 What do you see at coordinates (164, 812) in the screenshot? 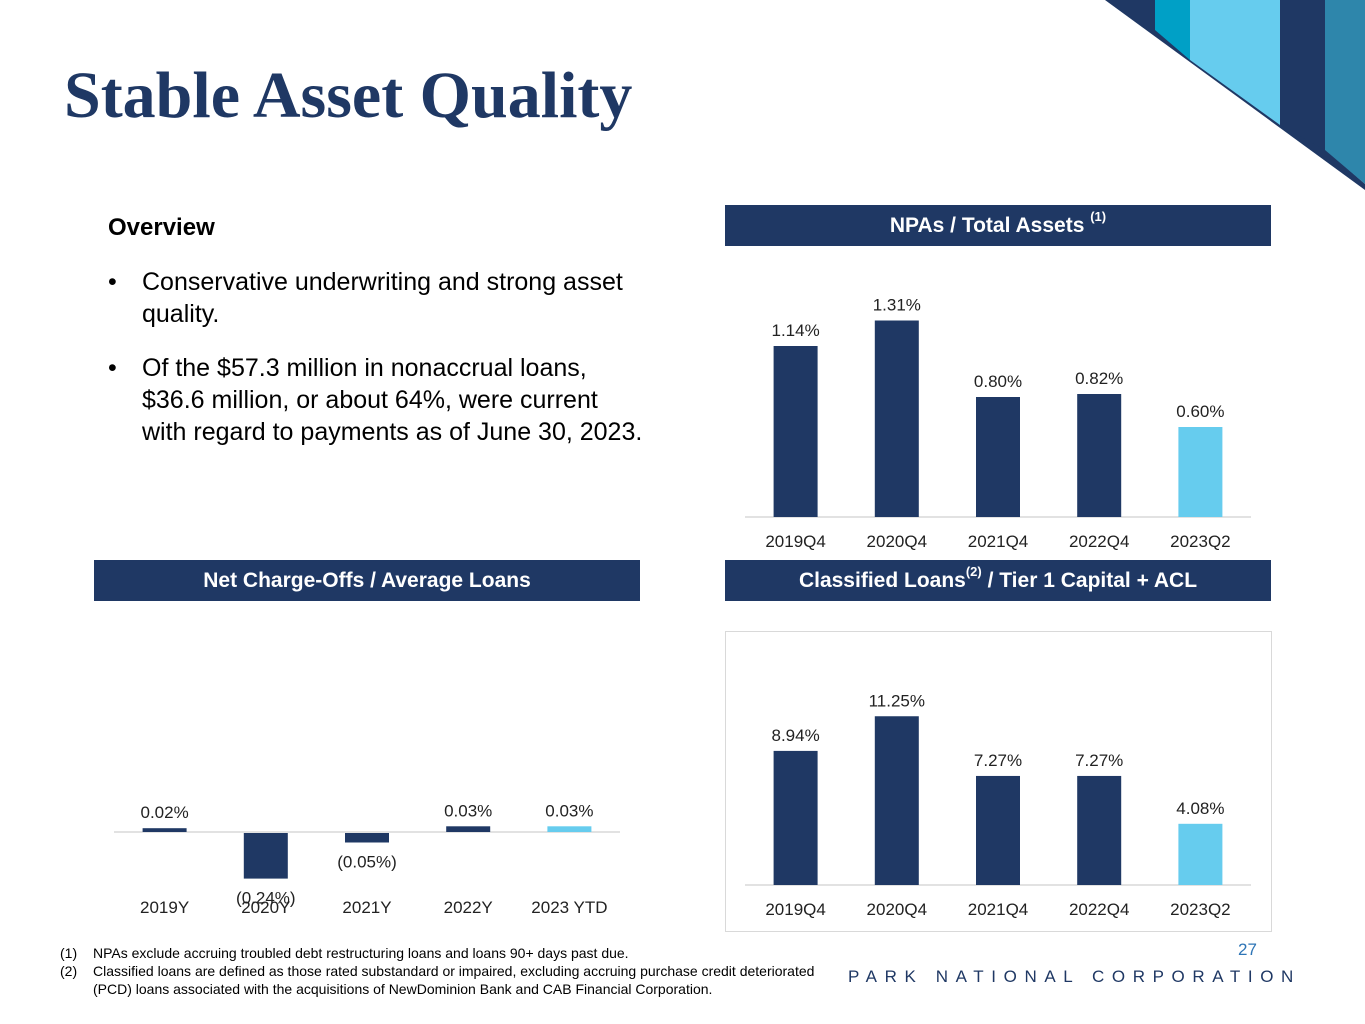
I see `nco-data-label: 0.02%` at bounding box center [164, 812].